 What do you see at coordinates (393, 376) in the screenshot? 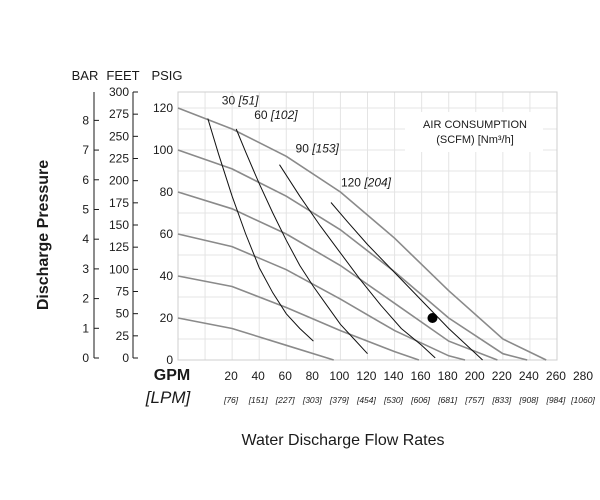
I see `gpm-tick-label: 140` at bounding box center [393, 376].